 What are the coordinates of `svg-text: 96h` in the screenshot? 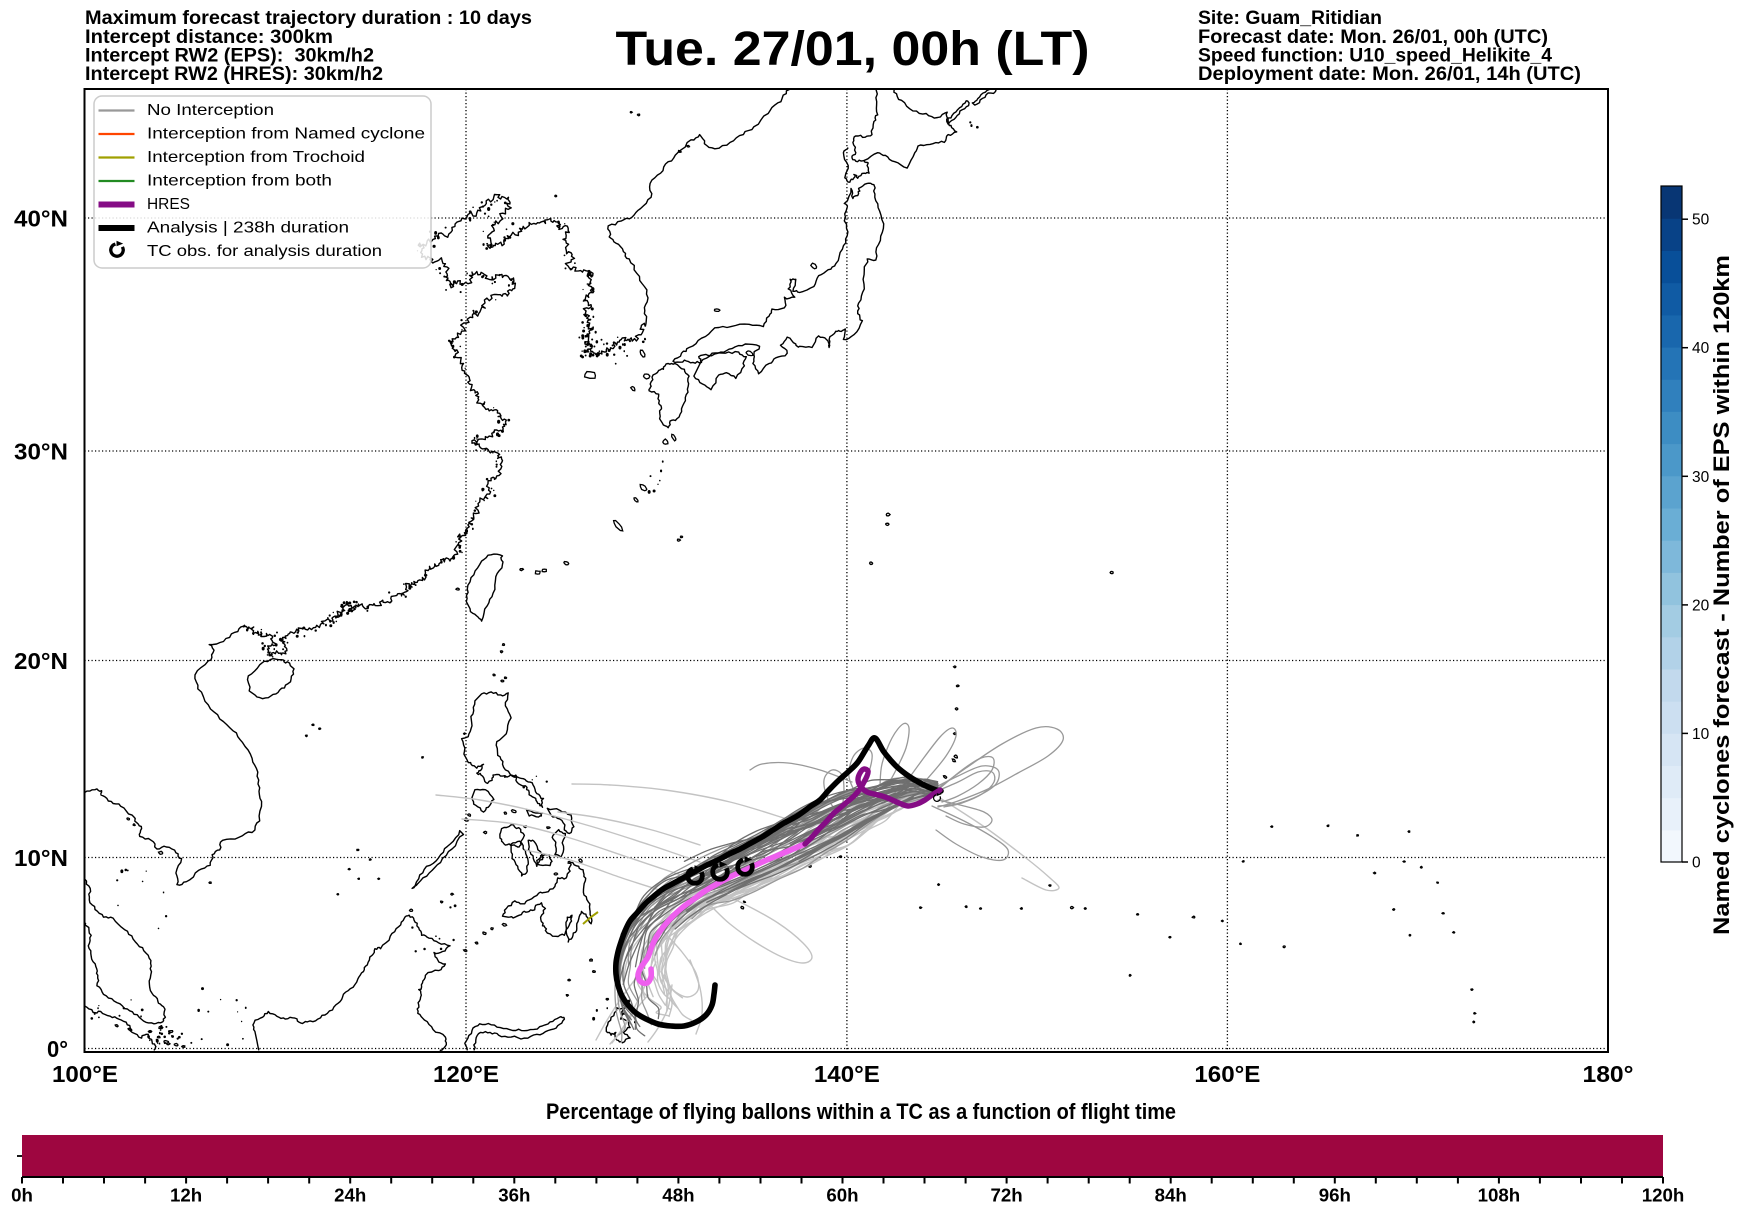 It's located at (1335, 1195).